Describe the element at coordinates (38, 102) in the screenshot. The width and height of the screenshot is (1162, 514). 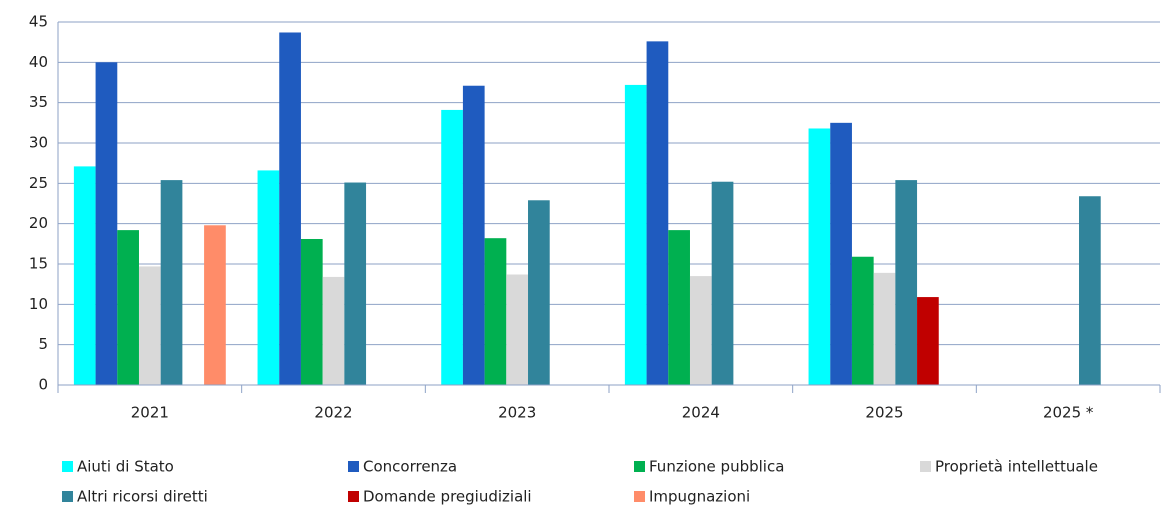
I see `y-tick-label: 35` at that location.